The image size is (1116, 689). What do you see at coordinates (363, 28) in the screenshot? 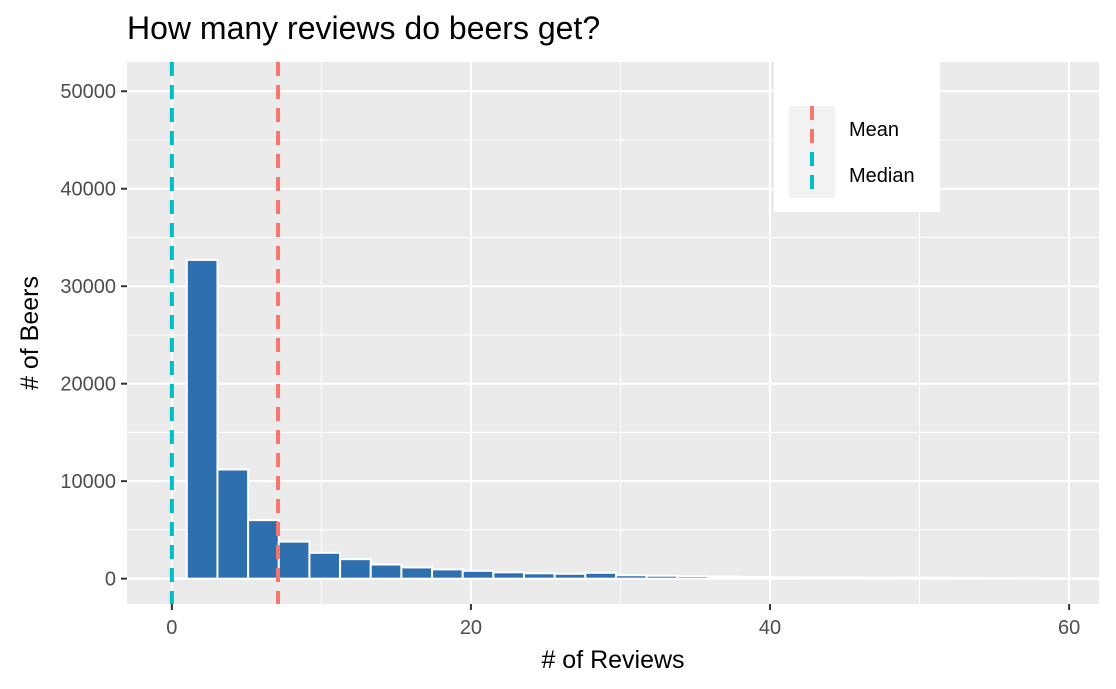
I see `chart-title: How many reviews do beers get?` at bounding box center [363, 28].